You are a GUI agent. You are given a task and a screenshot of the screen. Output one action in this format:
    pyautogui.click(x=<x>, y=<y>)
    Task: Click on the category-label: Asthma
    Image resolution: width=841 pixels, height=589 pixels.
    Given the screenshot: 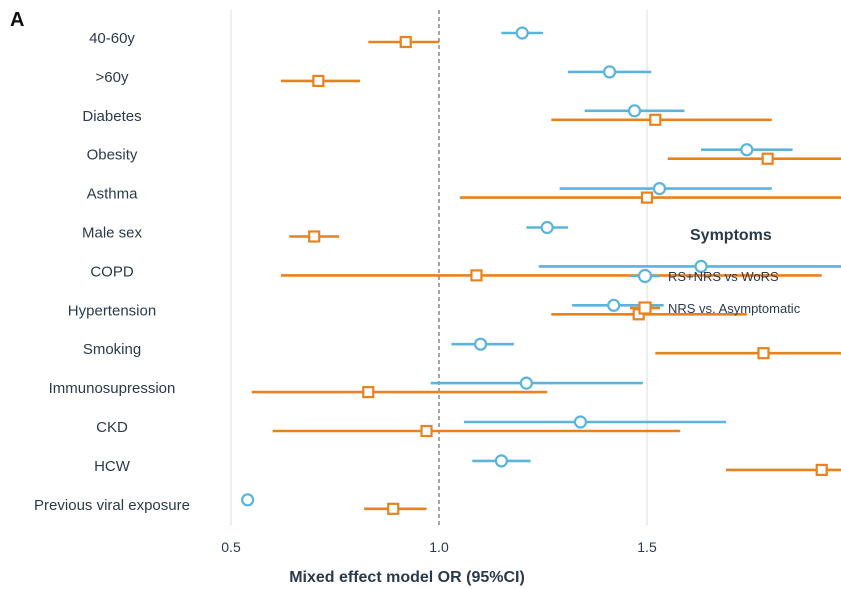 What is the action you would take?
    pyautogui.click(x=113, y=194)
    